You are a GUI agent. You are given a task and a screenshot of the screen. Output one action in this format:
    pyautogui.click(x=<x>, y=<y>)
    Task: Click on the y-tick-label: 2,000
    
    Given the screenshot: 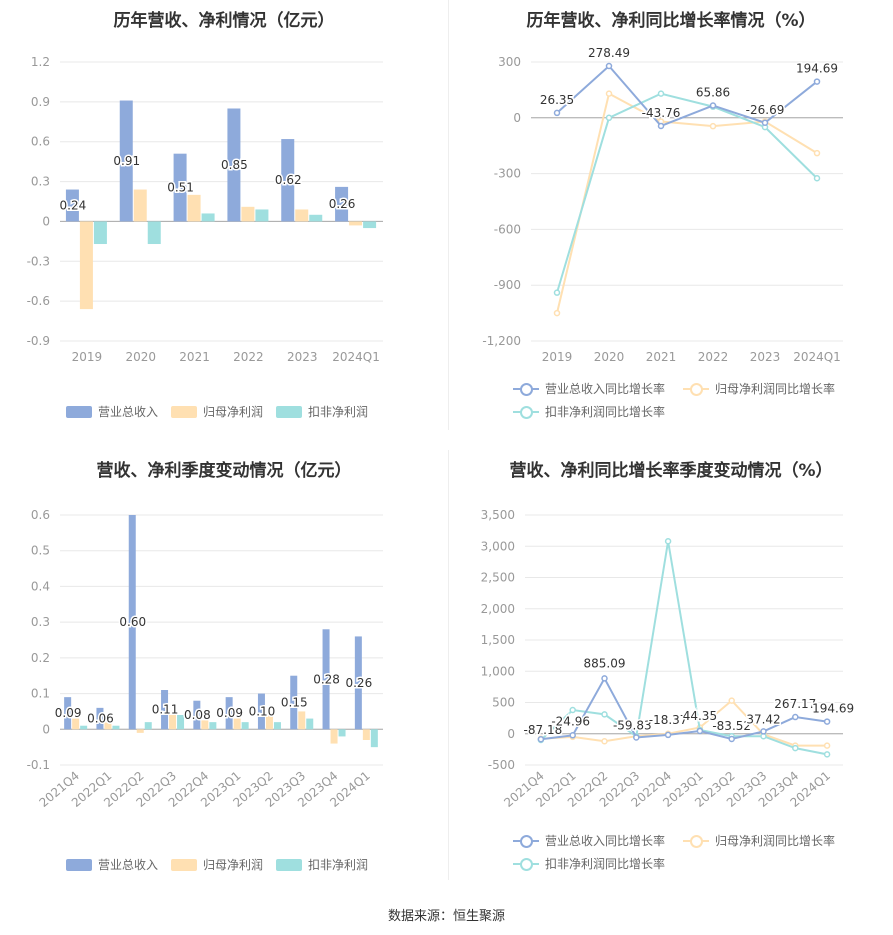 What is the action you would take?
    pyautogui.click(x=498, y=609)
    